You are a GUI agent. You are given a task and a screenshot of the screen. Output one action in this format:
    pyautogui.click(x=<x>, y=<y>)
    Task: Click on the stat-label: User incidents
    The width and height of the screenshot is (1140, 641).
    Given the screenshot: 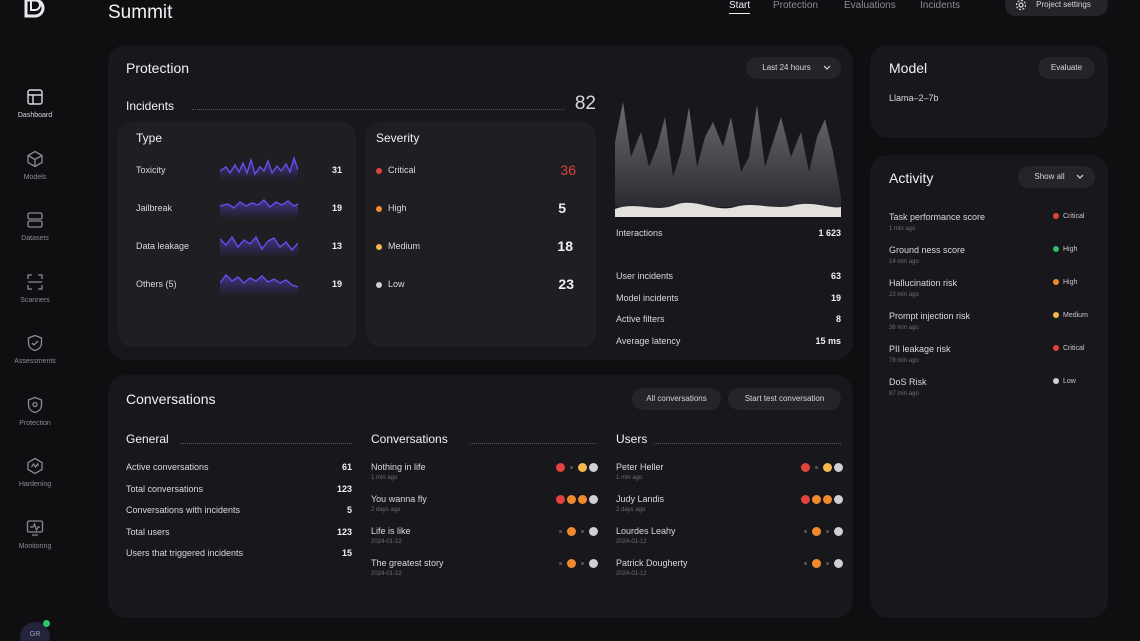 What is the action you would take?
    pyautogui.click(x=645, y=276)
    